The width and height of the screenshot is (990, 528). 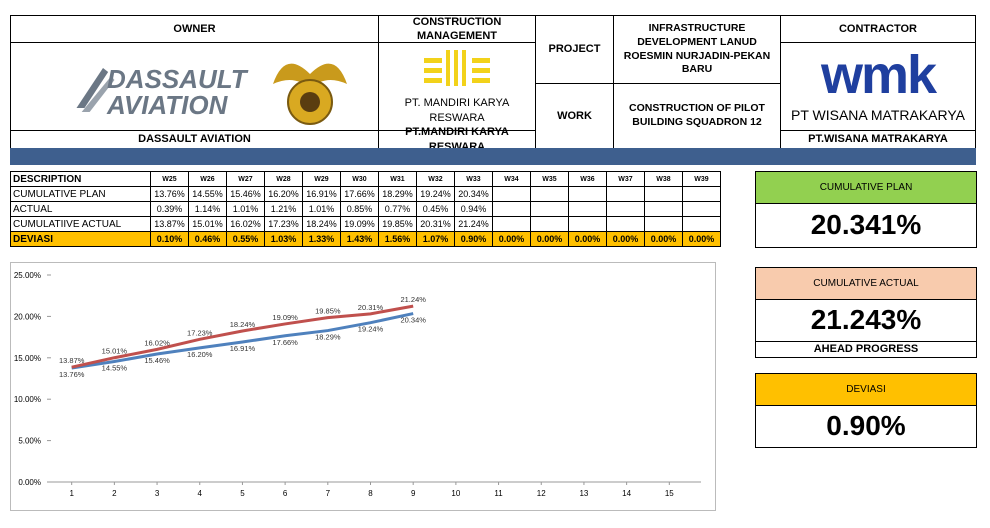 What do you see at coordinates (157, 360) in the screenshot?
I see `data-label: 15.46%` at bounding box center [157, 360].